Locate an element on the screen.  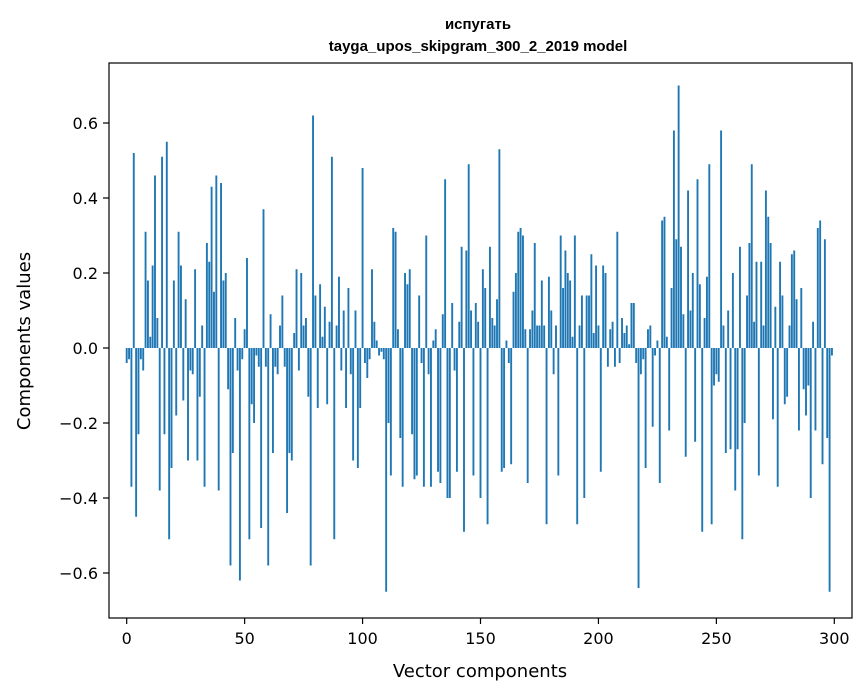
chart-title-line1: испугать is located at coordinates (478, 24).